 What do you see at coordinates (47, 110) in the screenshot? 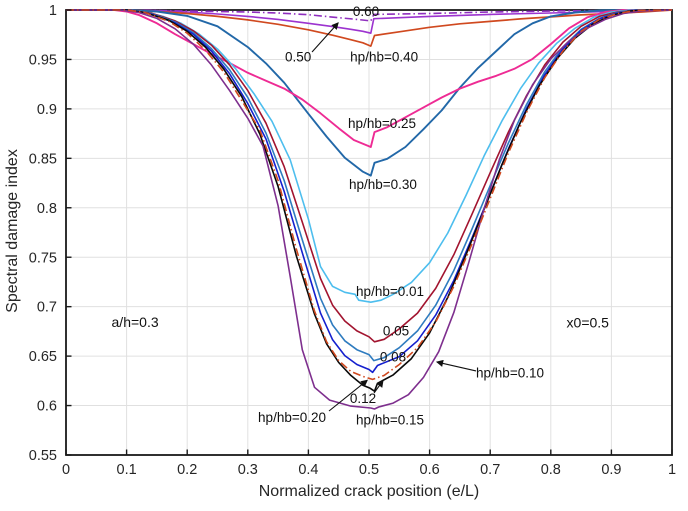
I see `y-tick-label-0.9: 0.9` at bounding box center [47, 110].